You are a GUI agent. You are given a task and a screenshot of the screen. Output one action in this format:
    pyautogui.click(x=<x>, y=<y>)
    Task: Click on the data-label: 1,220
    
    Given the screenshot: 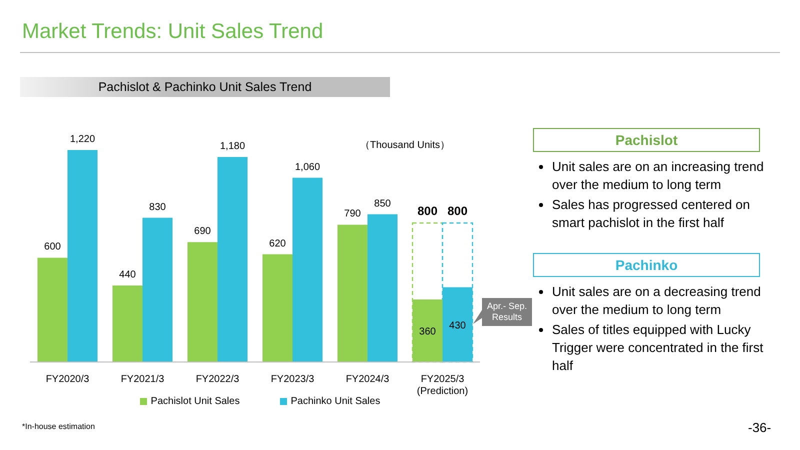 What is the action you would take?
    pyautogui.click(x=83, y=139)
    